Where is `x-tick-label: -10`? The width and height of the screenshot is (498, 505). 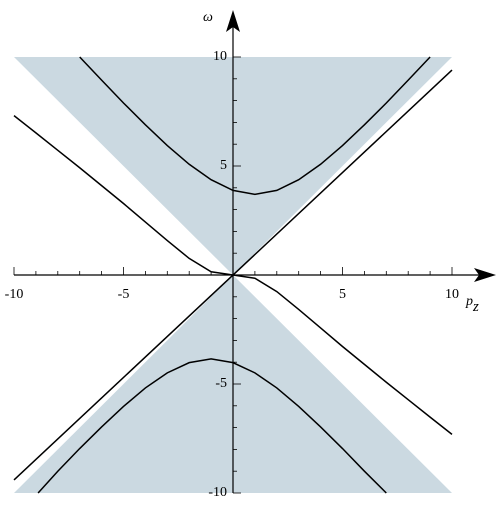
x-tick-label: -10 is located at coordinates (14, 294).